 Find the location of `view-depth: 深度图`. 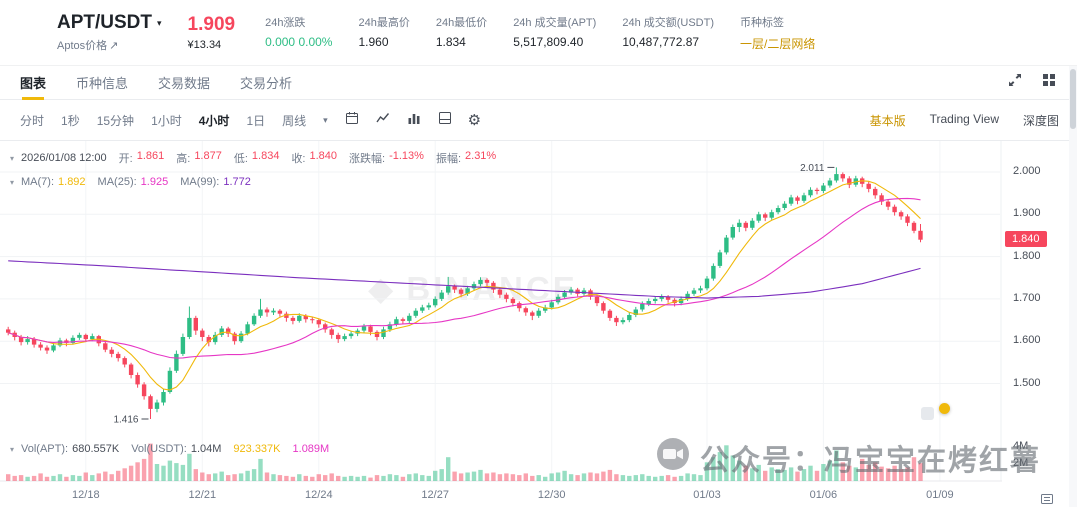

view-depth: 深度图 is located at coordinates (1040, 120).